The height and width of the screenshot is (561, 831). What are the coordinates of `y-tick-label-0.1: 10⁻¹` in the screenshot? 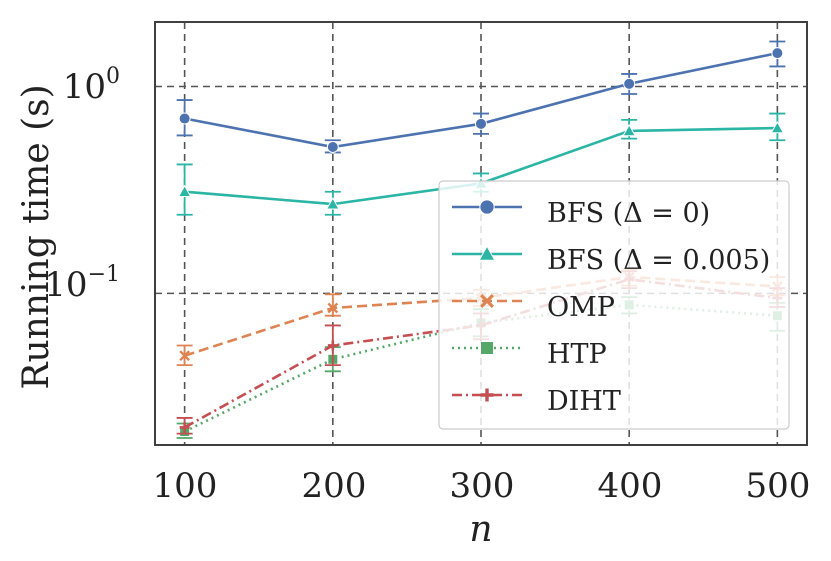 It's located at (82, 283).